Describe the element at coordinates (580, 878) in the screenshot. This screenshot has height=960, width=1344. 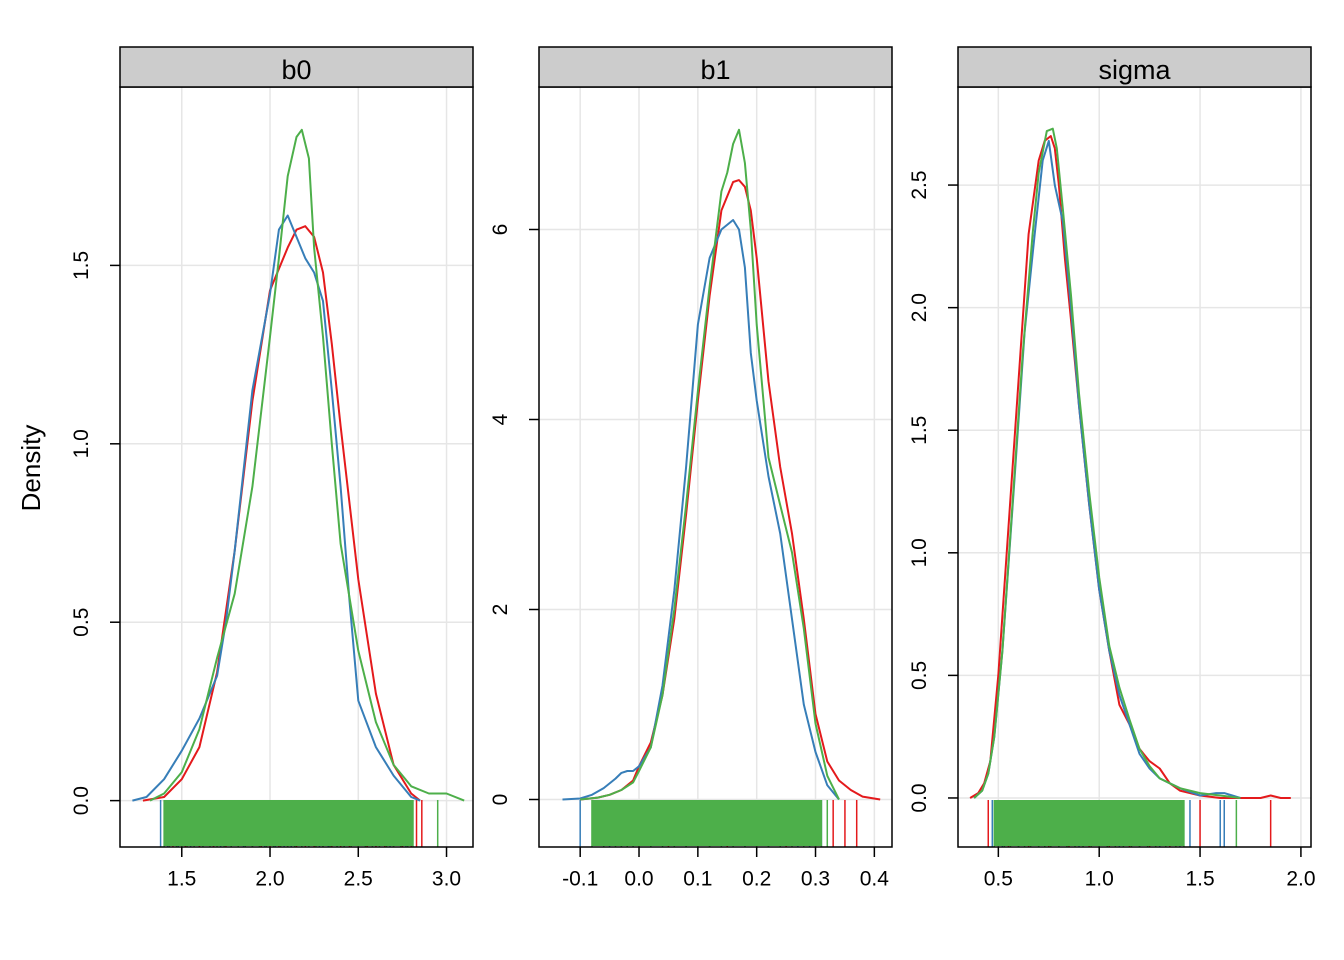
I see `x-tick-label: -0.1` at that location.